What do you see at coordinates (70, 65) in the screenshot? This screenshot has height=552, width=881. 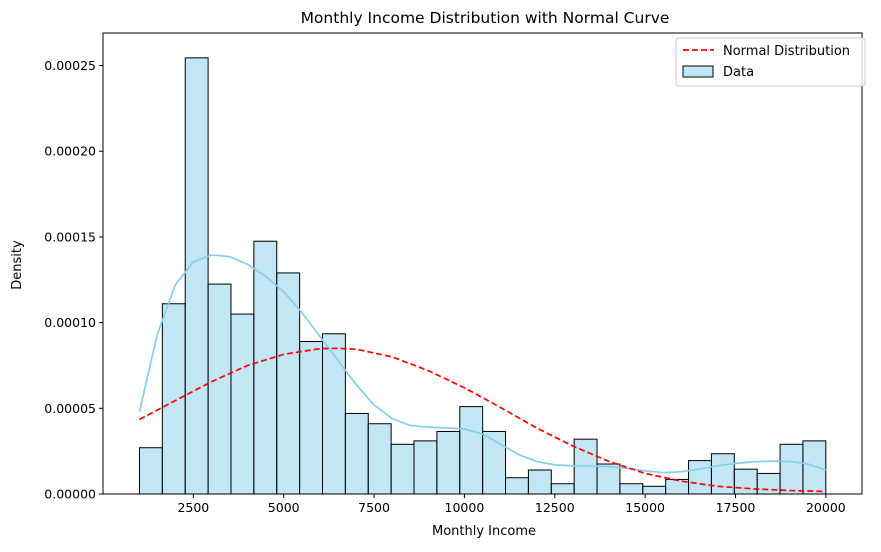 I see `y-tick-label: 0.00025` at bounding box center [70, 65].